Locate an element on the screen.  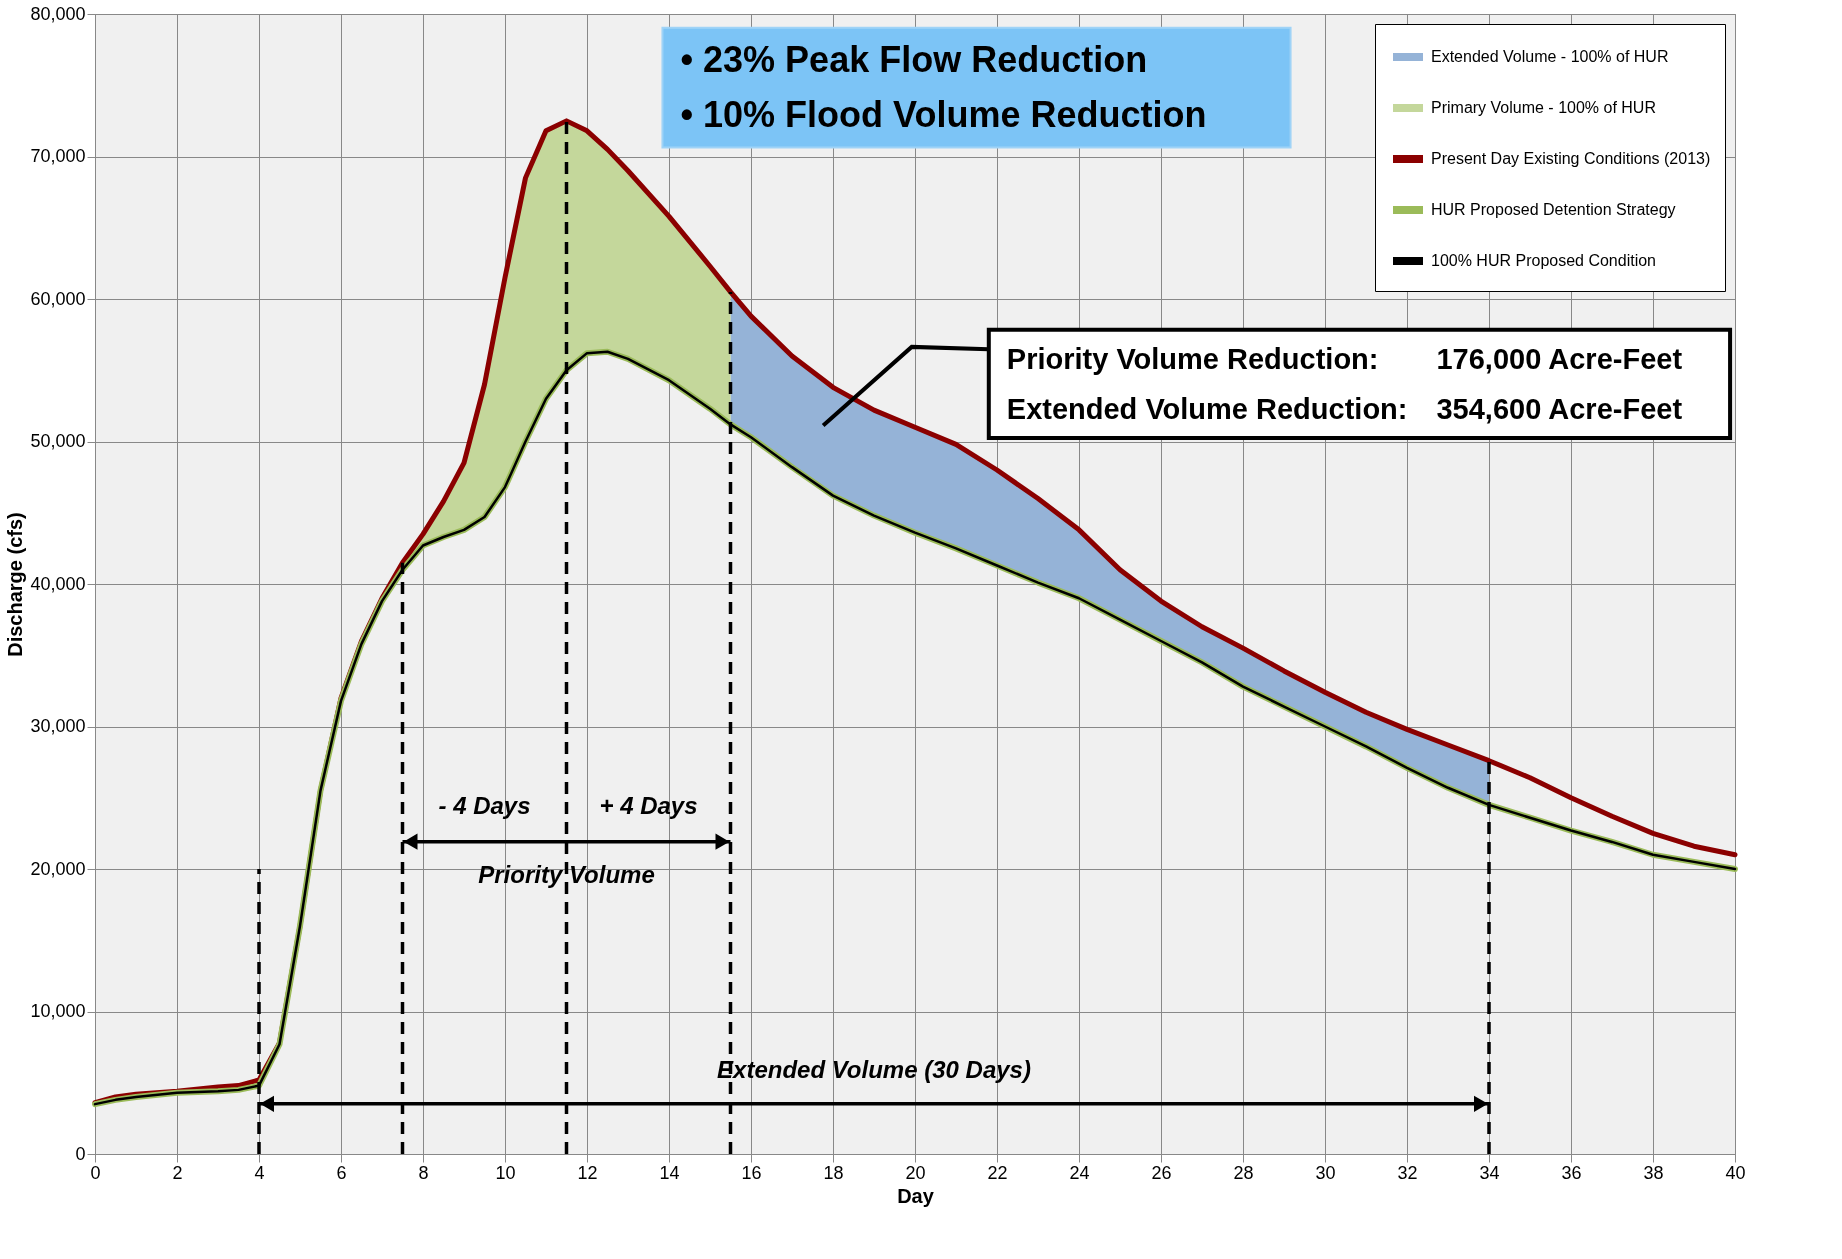
x-tick-label: 2 is located at coordinates (177, 1172).